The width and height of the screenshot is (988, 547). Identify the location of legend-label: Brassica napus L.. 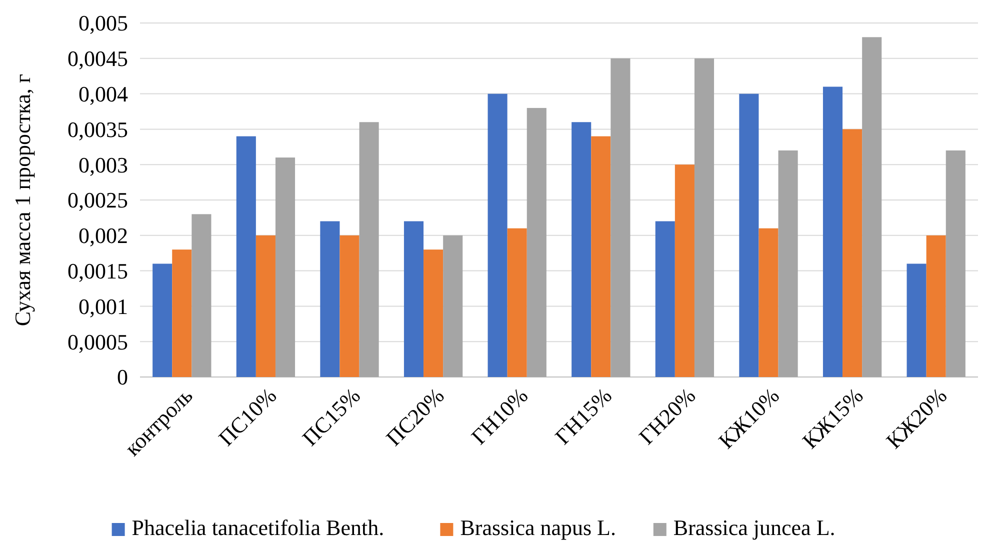
(538, 527).